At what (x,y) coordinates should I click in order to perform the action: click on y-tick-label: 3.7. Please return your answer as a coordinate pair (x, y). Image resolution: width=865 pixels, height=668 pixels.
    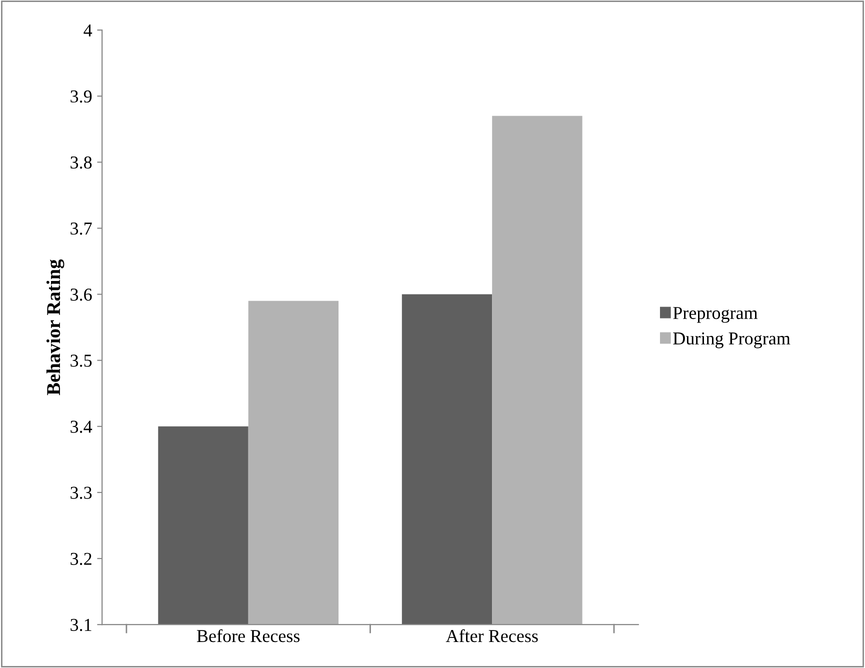
    Looking at the image, I should click on (81, 228).